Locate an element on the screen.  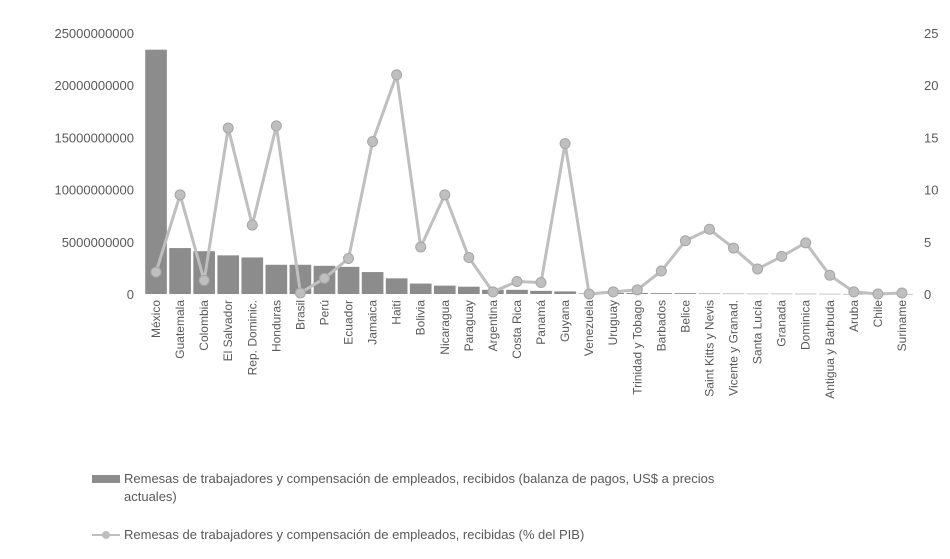
x-tick-label: Antigua y Barbuda is located at coordinates (830, 349).